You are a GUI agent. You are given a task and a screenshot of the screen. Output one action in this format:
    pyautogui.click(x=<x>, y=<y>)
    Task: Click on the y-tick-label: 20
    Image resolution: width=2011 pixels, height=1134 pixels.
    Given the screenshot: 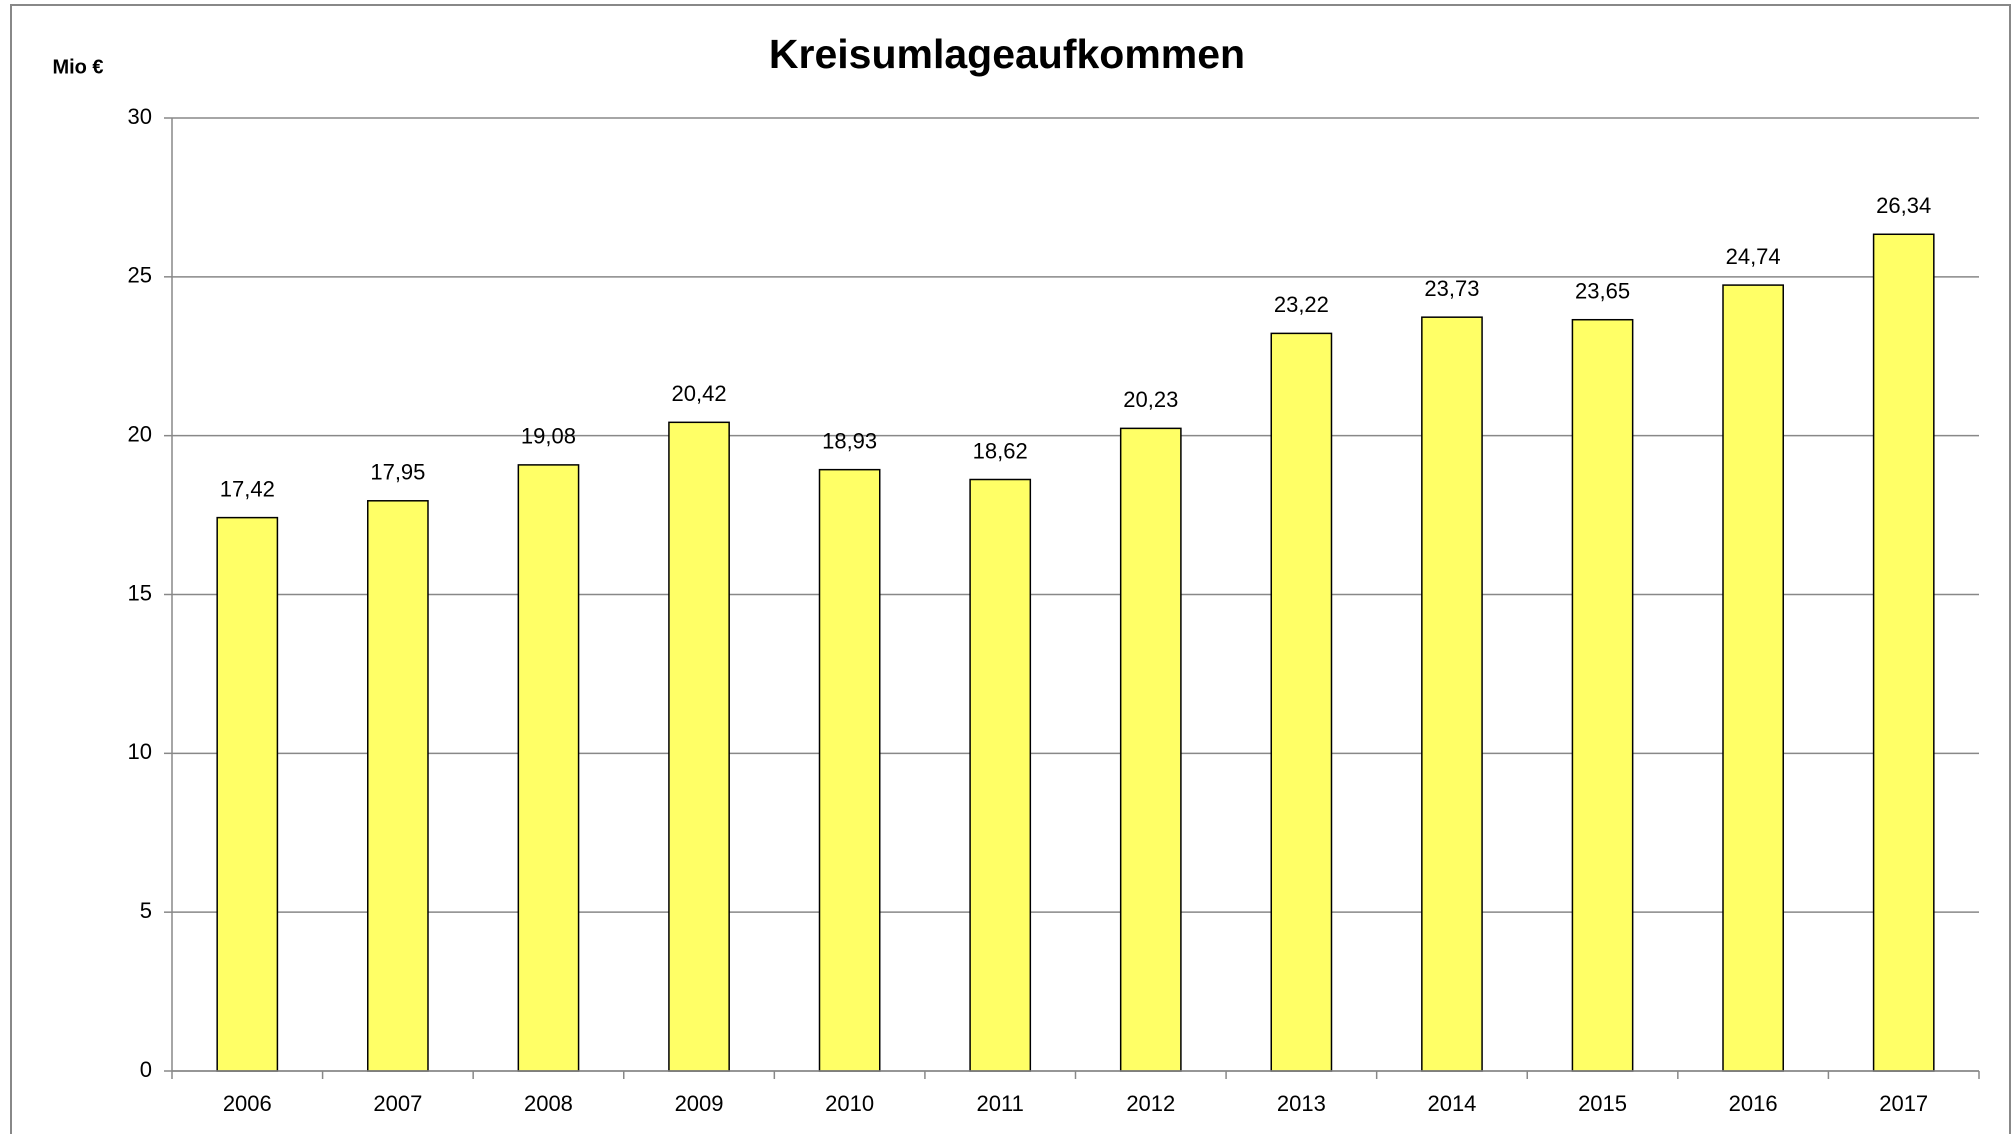 What is the action you would take?
    pyautogui.click(x=140, y=433)
    